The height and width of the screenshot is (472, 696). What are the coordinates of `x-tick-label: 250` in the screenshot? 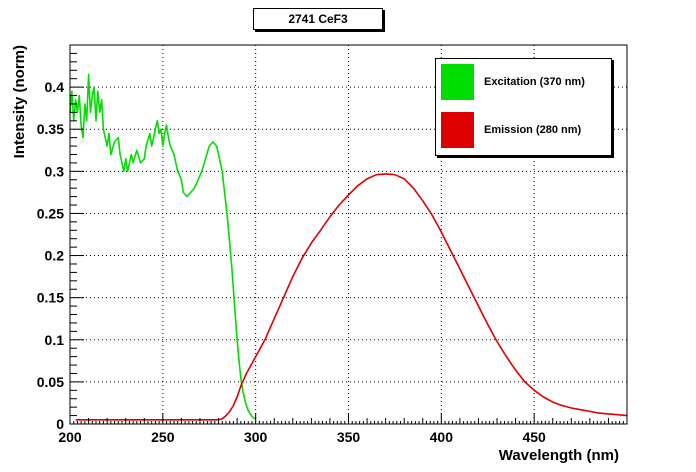 It's located at (163, 437).